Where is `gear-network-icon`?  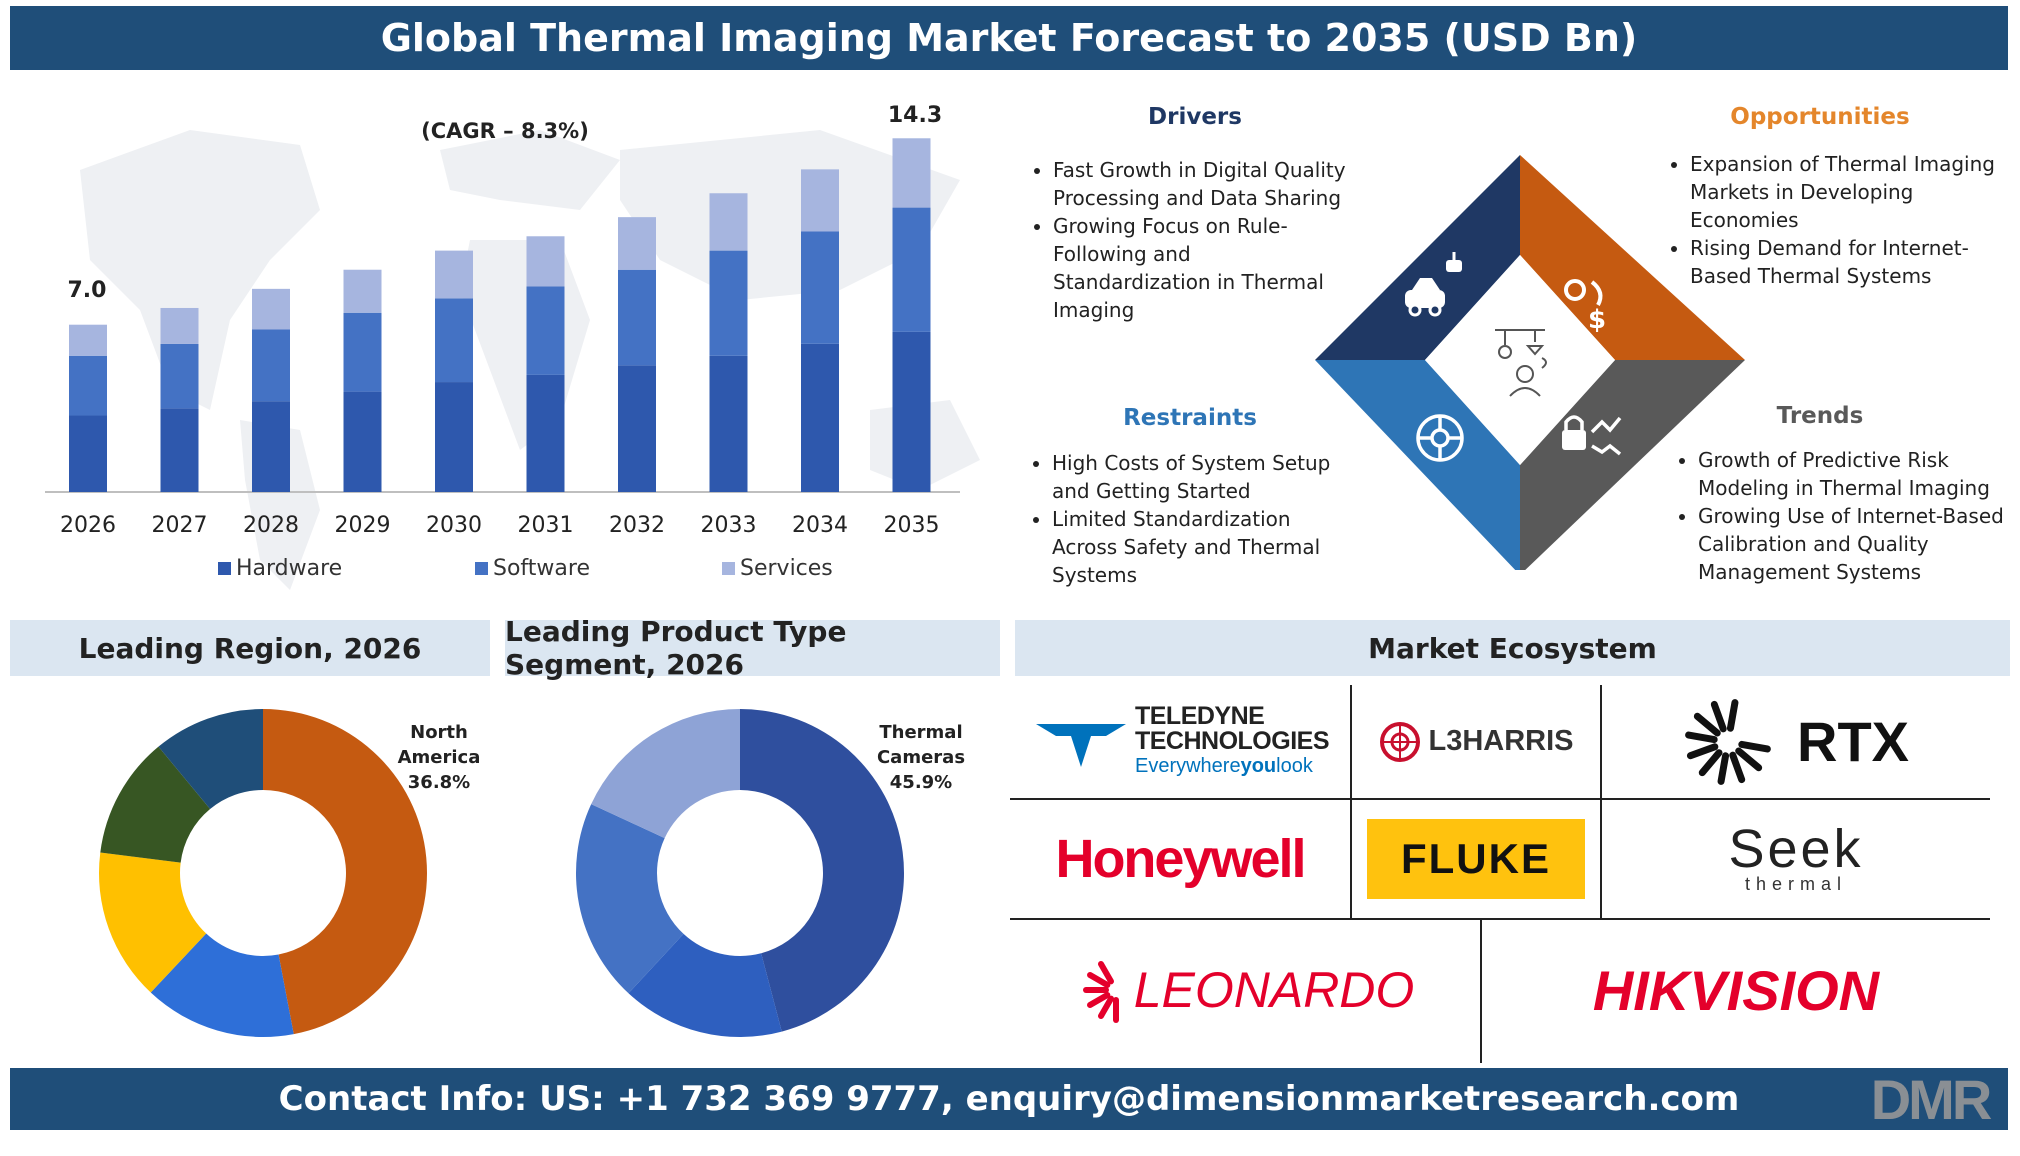 gear-network-icon is located at coordinates (1440, 438).